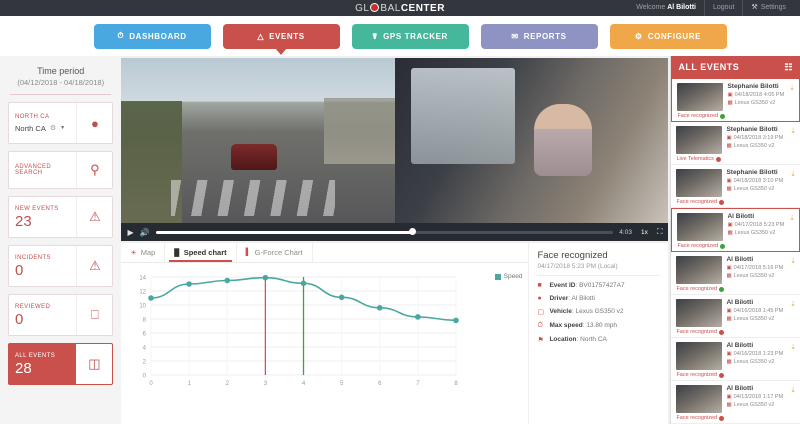  What do you see at coordinates (758, 311) in the screenshot?
I see `event-date: 04/16/2018 1:45 PM` at bounding box center [758, 311].